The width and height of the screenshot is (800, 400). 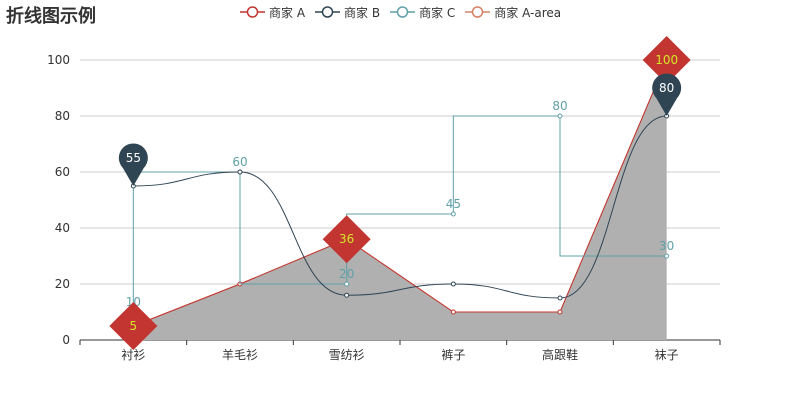 I want to click on legend-item: 商家 C, so click(x=422, y=12).